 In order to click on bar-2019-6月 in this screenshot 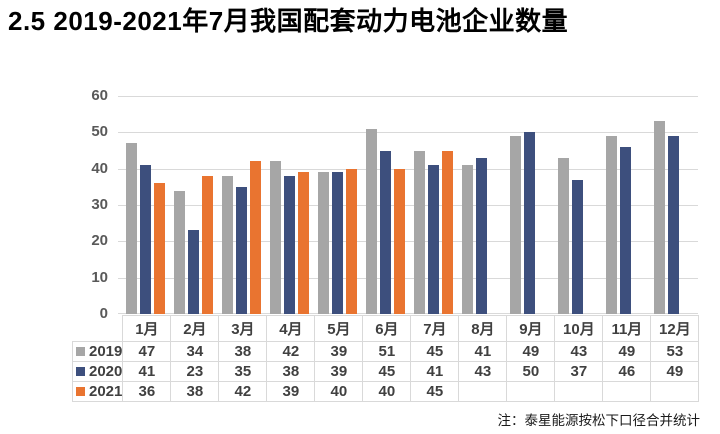, I will do `click(371, 221)`.